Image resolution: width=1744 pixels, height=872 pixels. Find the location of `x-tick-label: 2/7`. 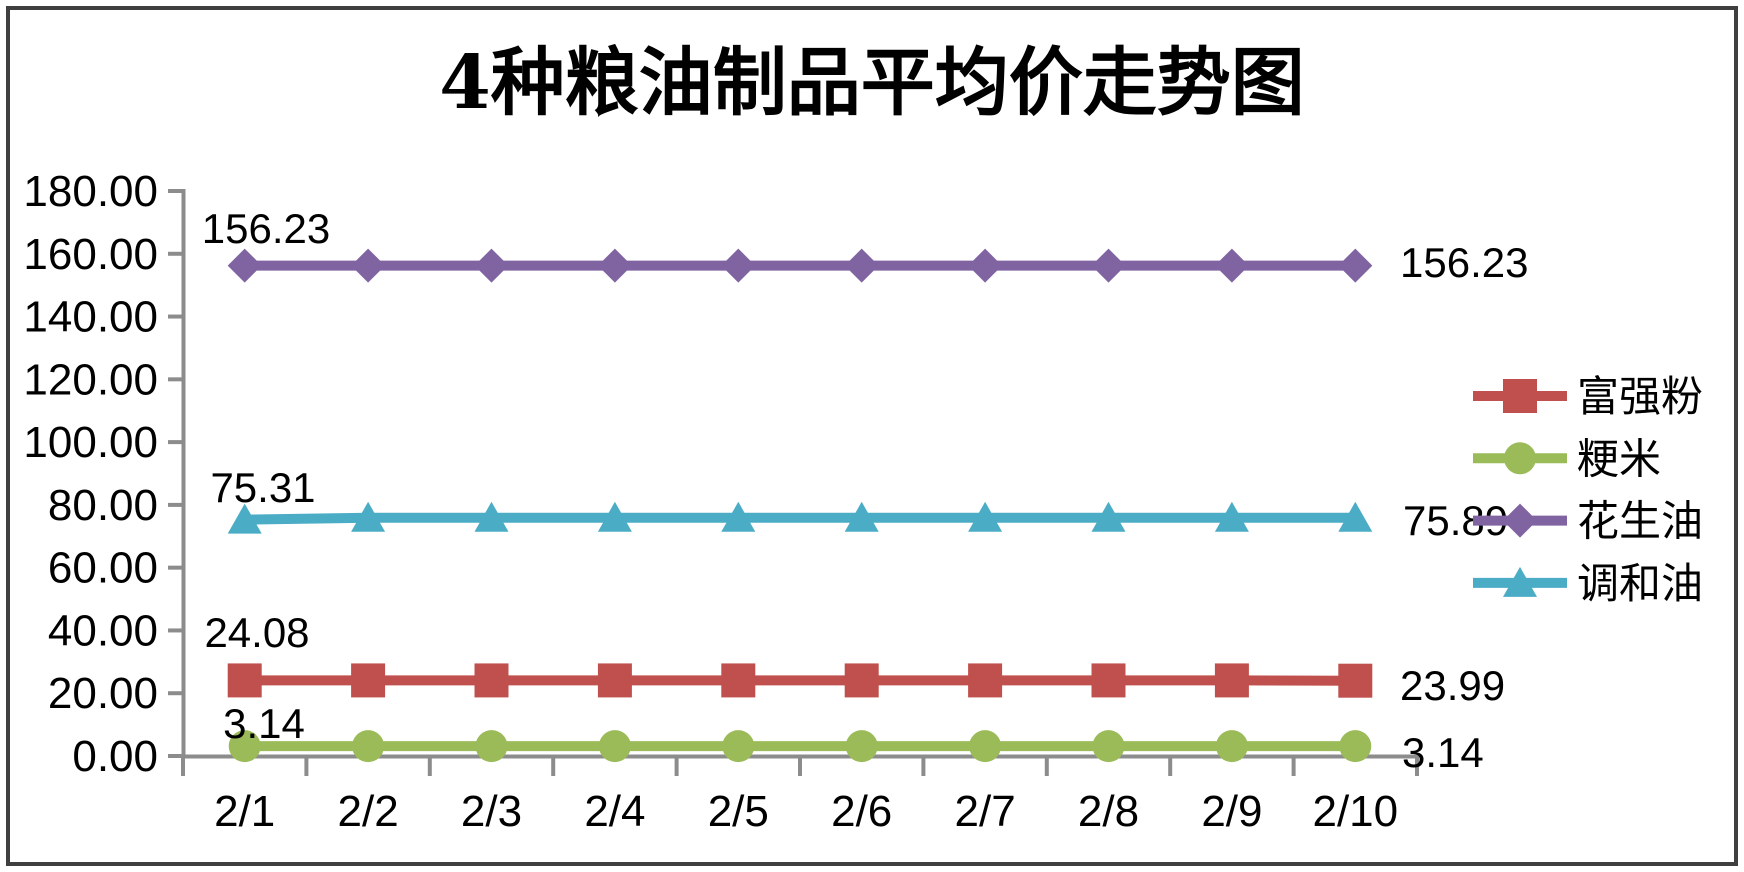

x-tick-label: 2/7 is located at coordinates (985, 811).